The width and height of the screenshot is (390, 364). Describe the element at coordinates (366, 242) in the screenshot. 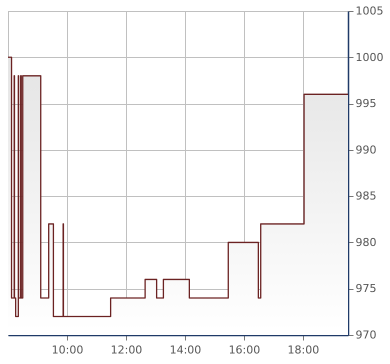

I see `y-tick-label: 980` at that location.